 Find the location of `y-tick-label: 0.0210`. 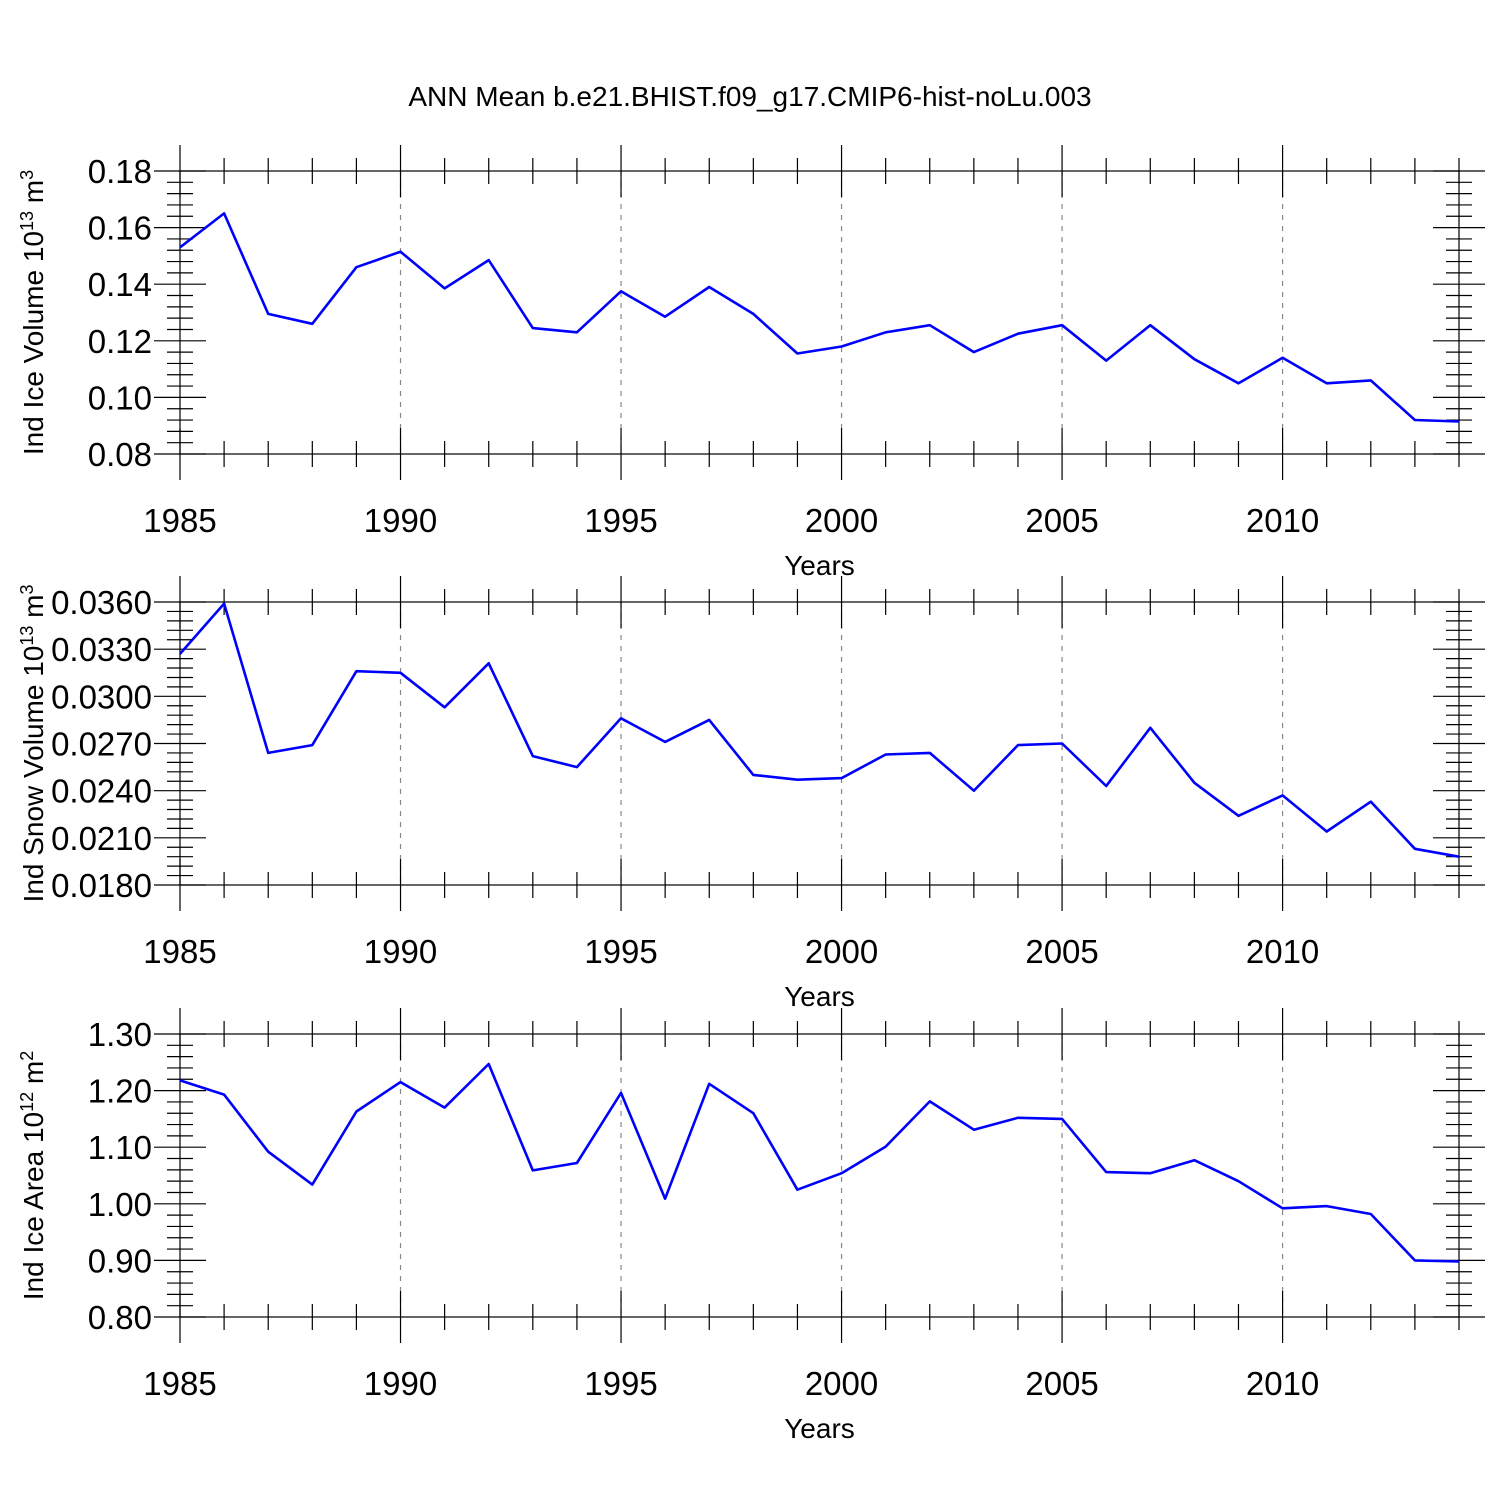

y-tick-label: 0.0210 is located at coordinates (101, 838).